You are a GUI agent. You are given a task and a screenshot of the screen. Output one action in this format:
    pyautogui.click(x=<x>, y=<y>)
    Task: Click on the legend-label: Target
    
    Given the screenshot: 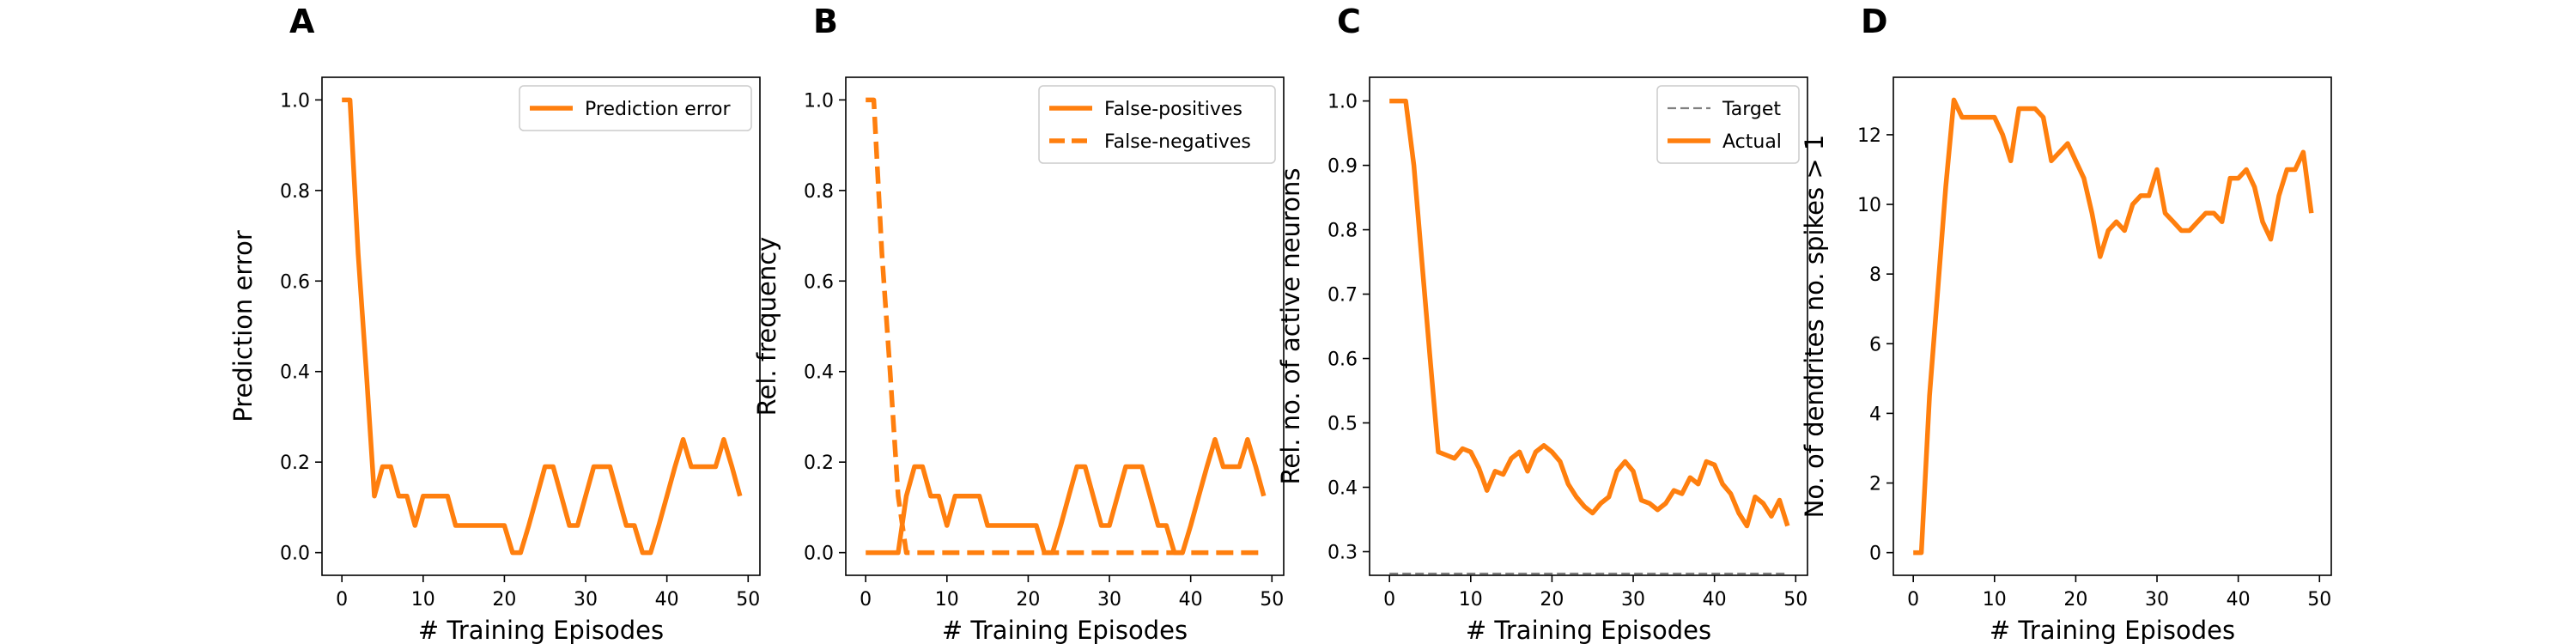 What is the action you would take?
    pyautogui.click(x=1751, y=109)
    